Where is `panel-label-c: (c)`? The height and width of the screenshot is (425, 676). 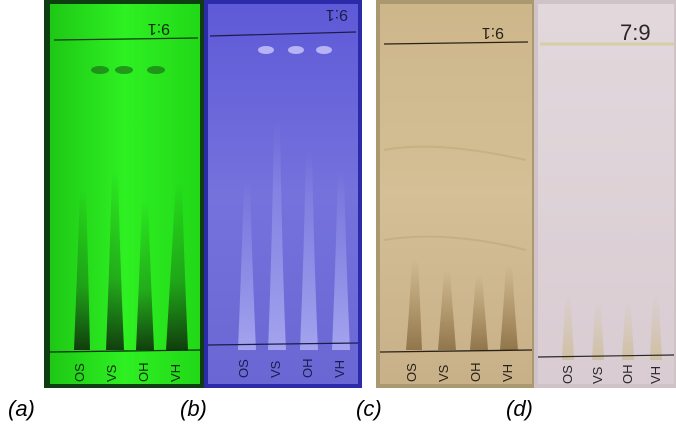 panel-label-c: (c) is located at coordinates (369, 408).